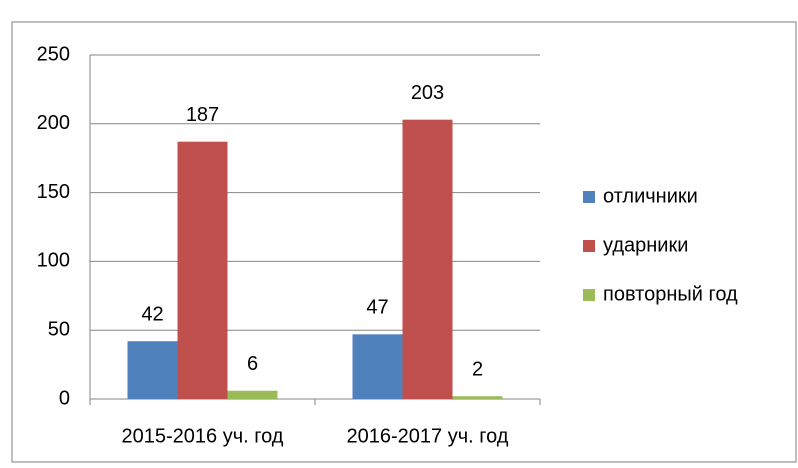  What do you see at coordinates (252, 364) in the screenshot?
I see `value-label: 6` at bounding box center [252, 364].